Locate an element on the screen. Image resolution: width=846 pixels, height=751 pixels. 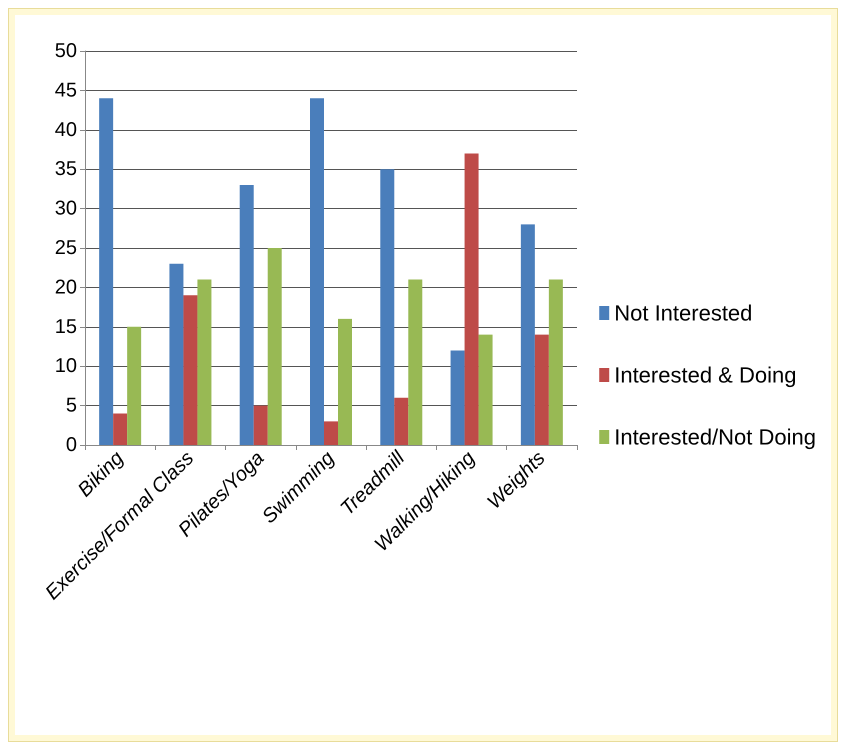
y-tick-label: 35 is located at coordinates (65, 169).